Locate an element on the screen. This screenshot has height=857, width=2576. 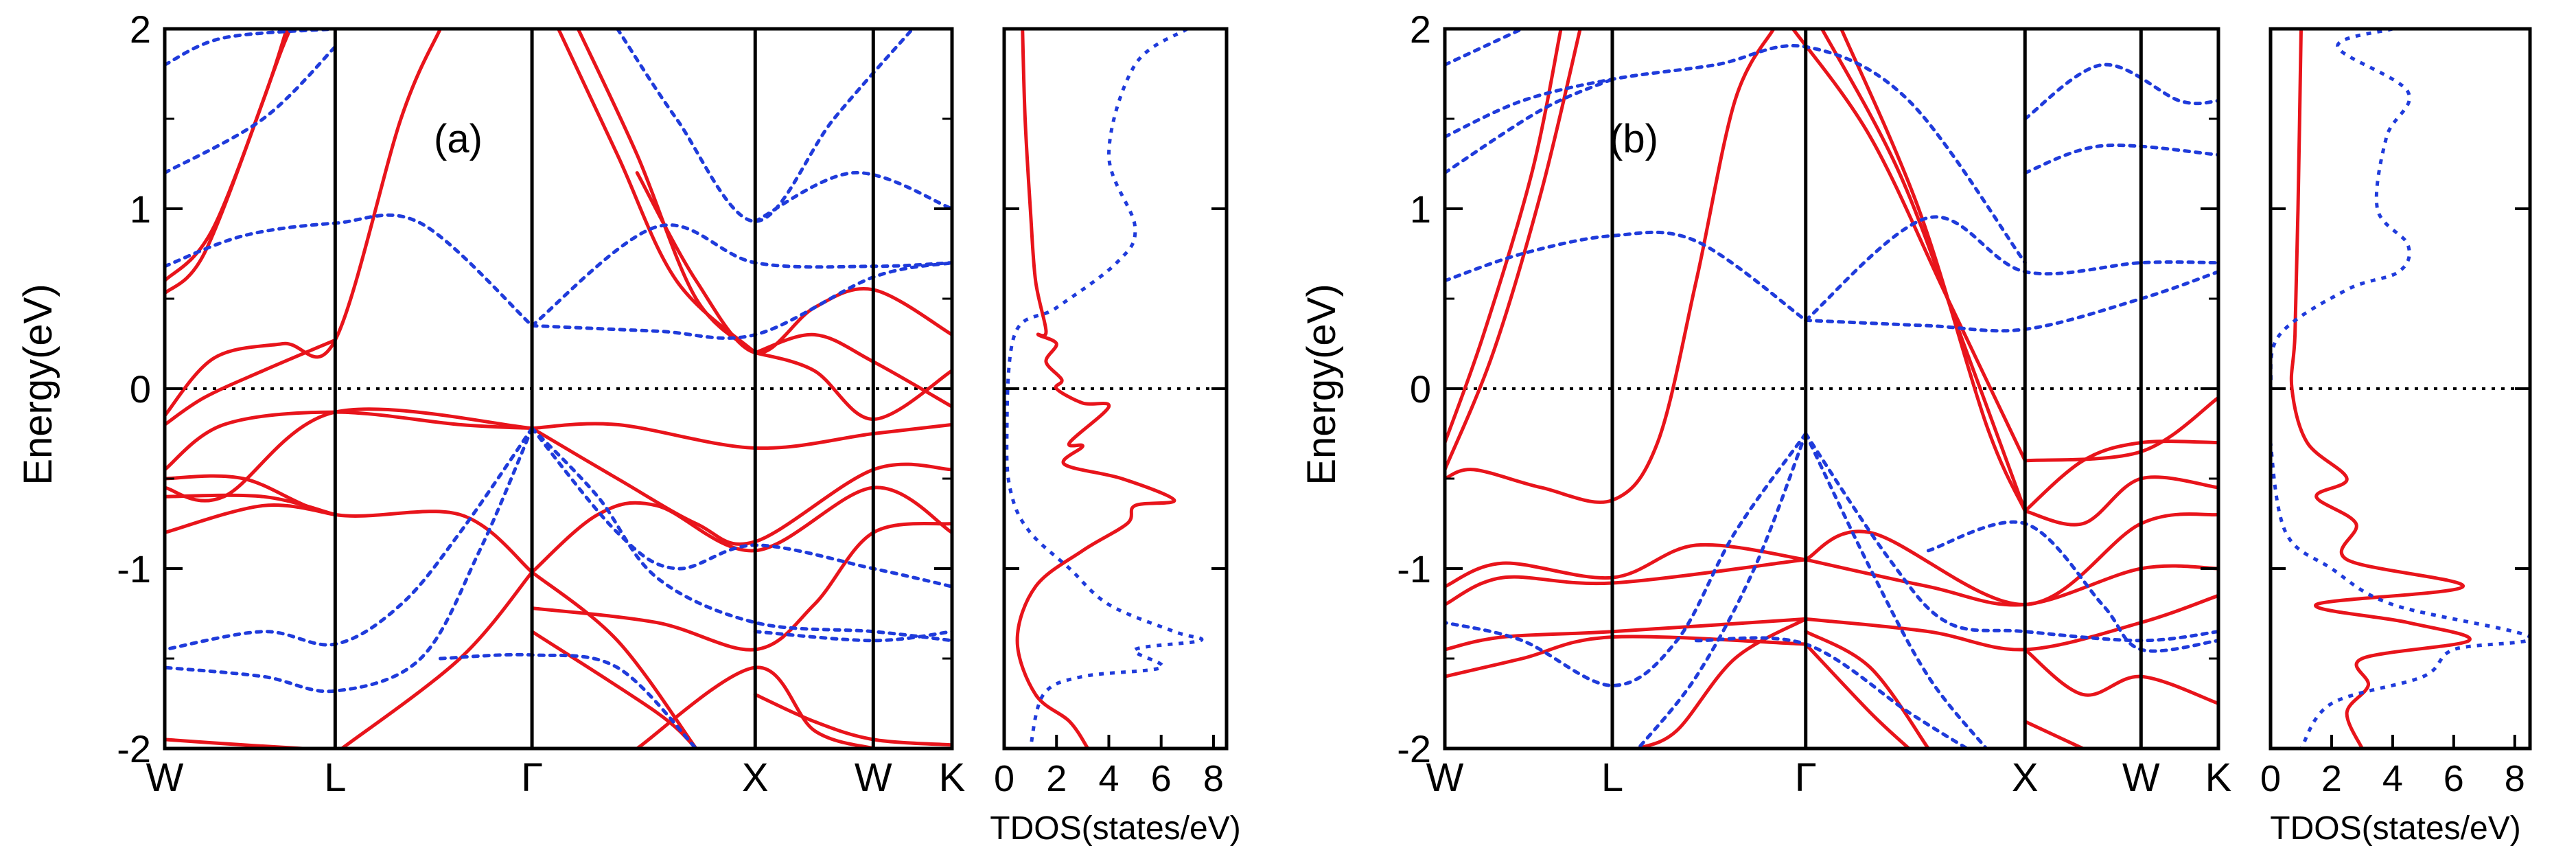
panel-a-tdos-xtick-label: 6 is located at coordinates (1161, 778).